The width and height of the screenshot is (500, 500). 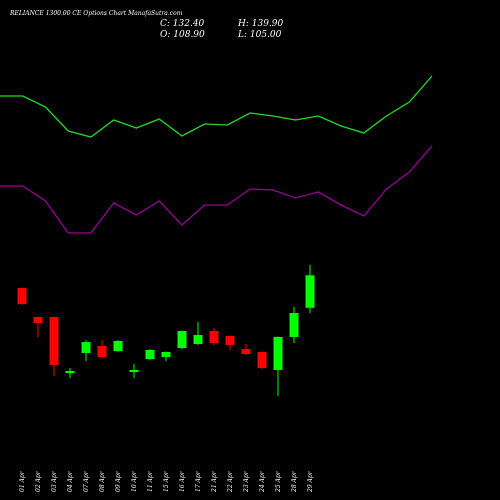 What do you see at coordinates (166, 481) in the screenshot?
I see `x-tick-label: 15 Apr` at bounding box center [166, 481].